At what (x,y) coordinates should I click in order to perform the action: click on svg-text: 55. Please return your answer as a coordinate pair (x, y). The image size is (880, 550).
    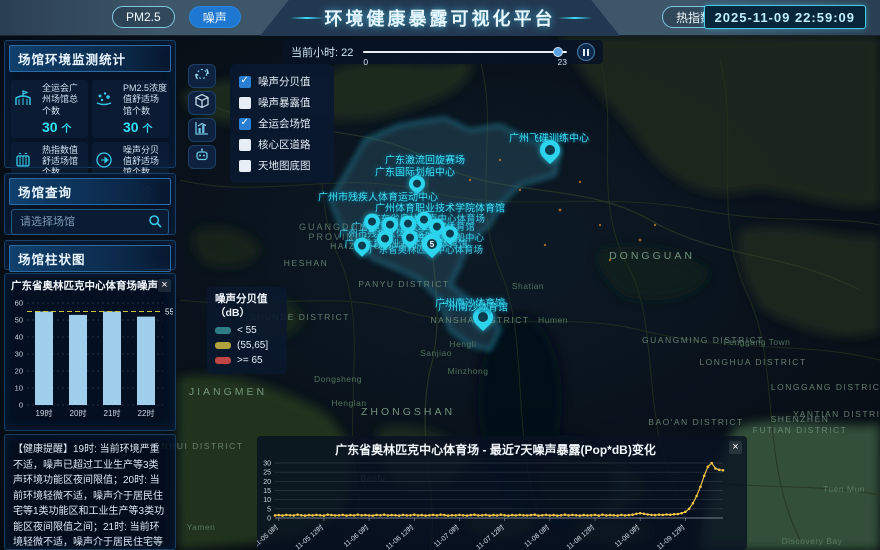
    Looking at the image, I should click on (169, 312).